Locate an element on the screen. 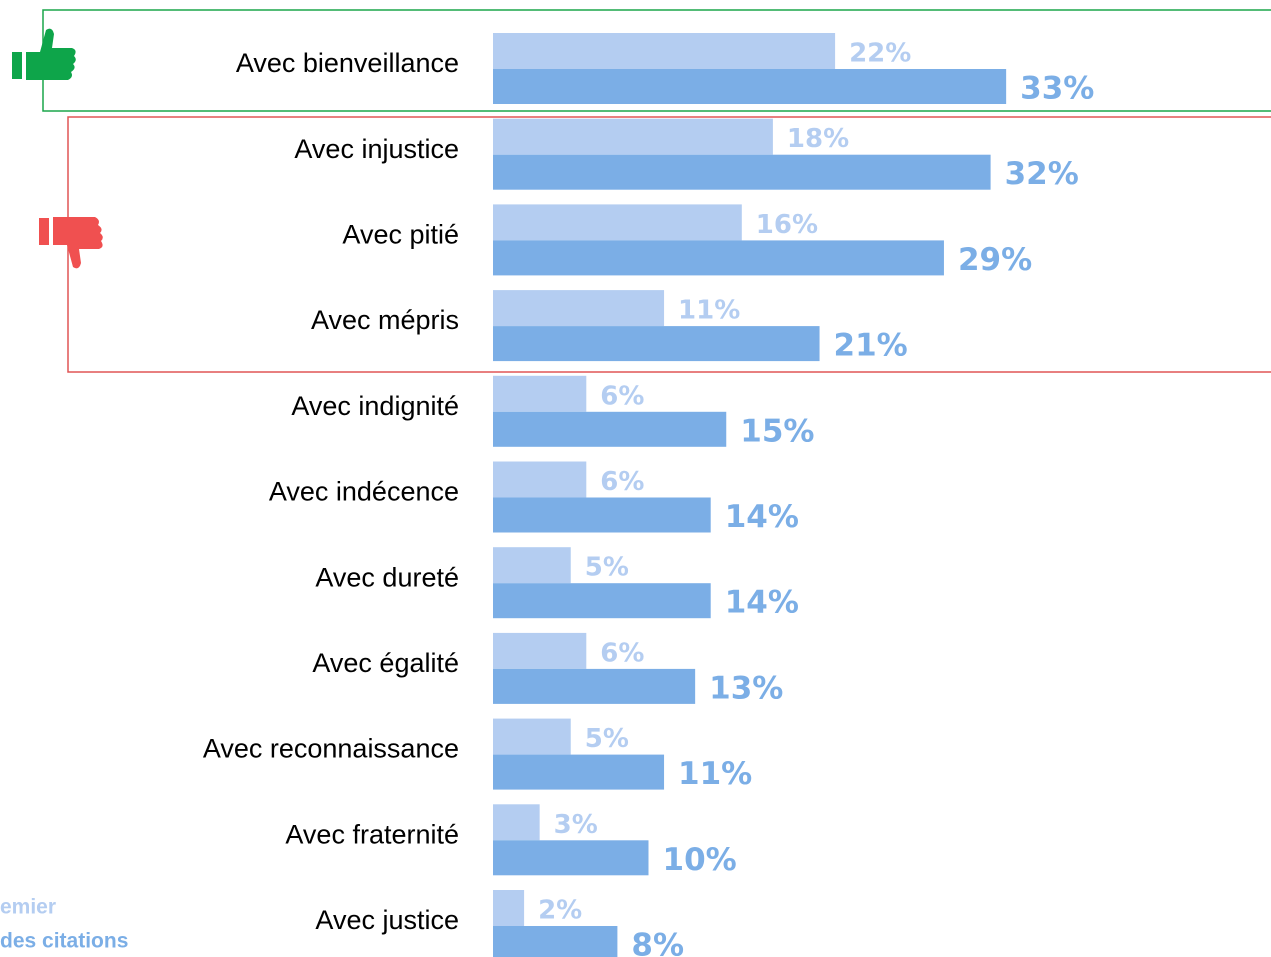 This screenshot has height=957, width=1271. value-label: 21% is located at coordinates (871, 346).